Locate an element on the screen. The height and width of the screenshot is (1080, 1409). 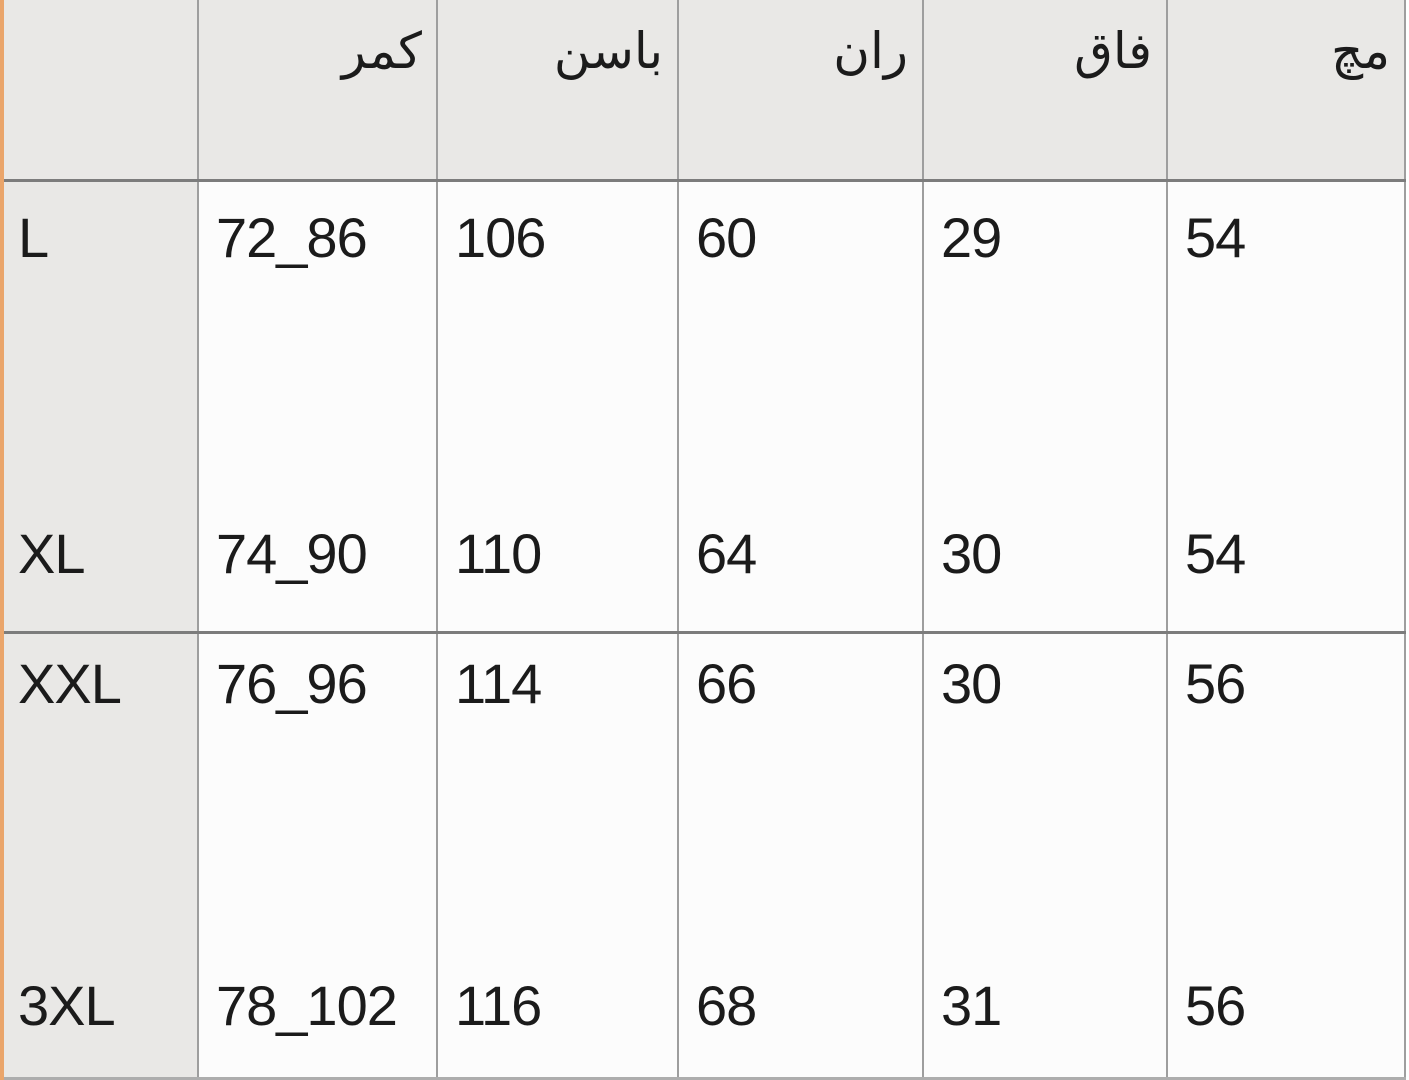
cell-3xl-rise: 31 is located at coordinates (1044, 1014).